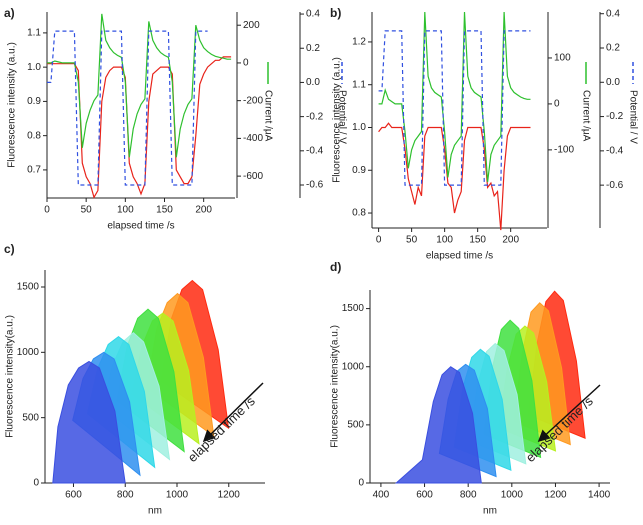  I want to click on y2-tick-label: -600, so click(253, 176).